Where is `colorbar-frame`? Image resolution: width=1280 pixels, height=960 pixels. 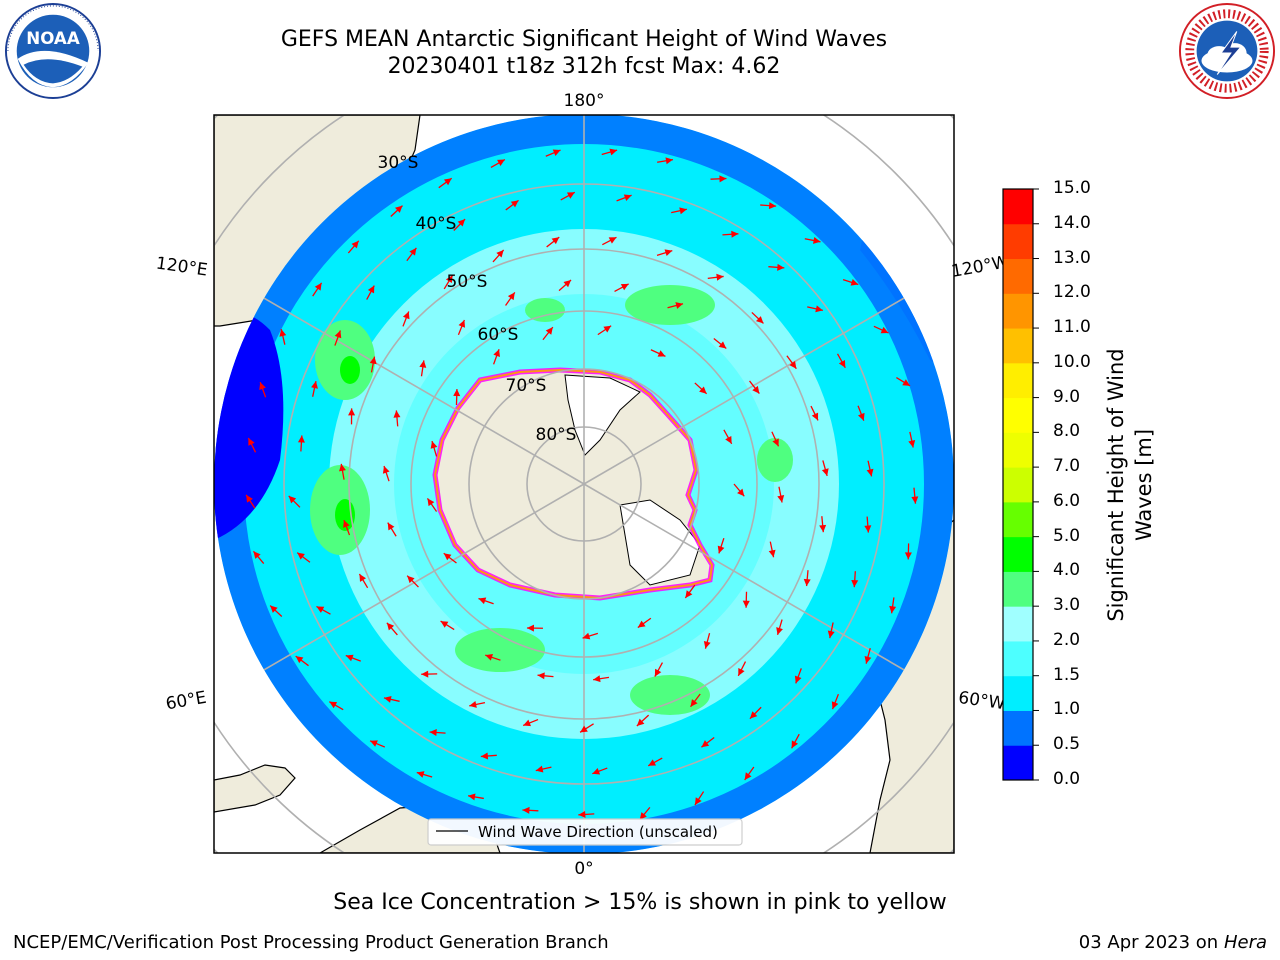 colorbar-frame is located at coordinates (1018, 484).